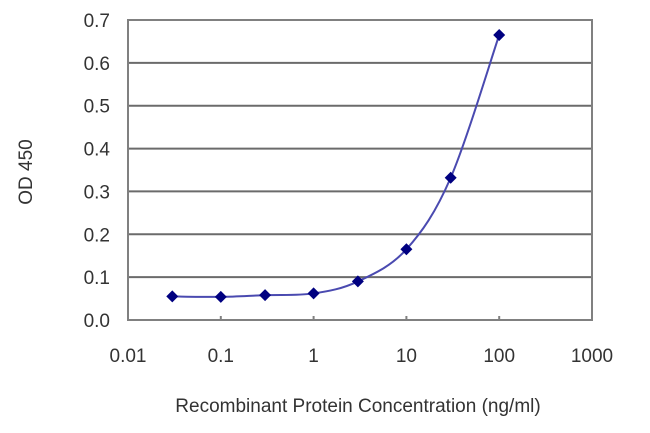 Image resolution: width=650 pixels, height=433 pixels. Describe the element at coordinates (361, 341) in the screenshot. I see `x-axis-ticks: 0.01 0.1 1 10 100 1000` at that location.